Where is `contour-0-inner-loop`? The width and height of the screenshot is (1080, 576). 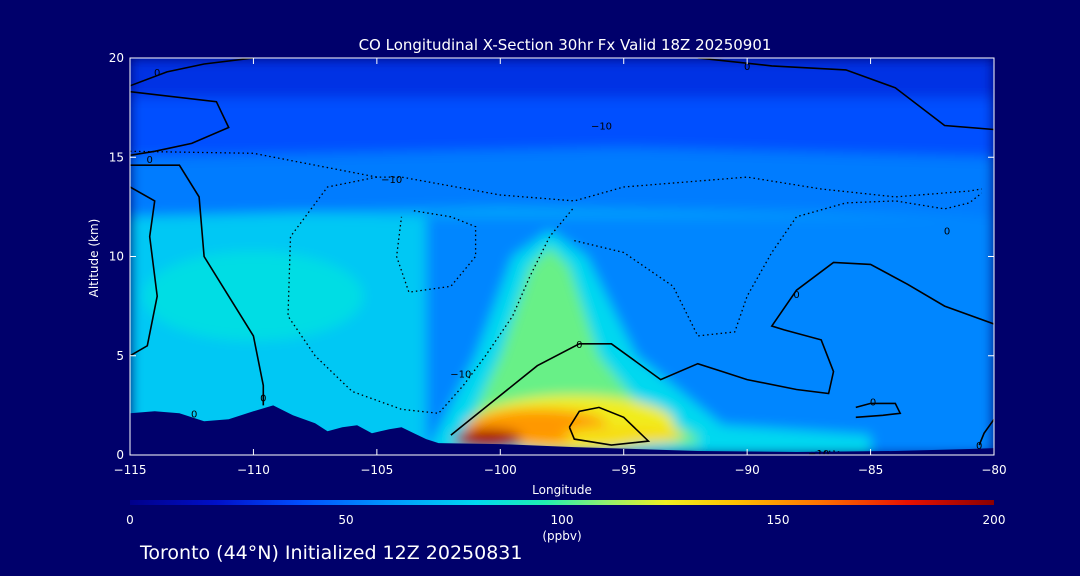
contour-0-inner-loop is located at coordinates (609, 426).